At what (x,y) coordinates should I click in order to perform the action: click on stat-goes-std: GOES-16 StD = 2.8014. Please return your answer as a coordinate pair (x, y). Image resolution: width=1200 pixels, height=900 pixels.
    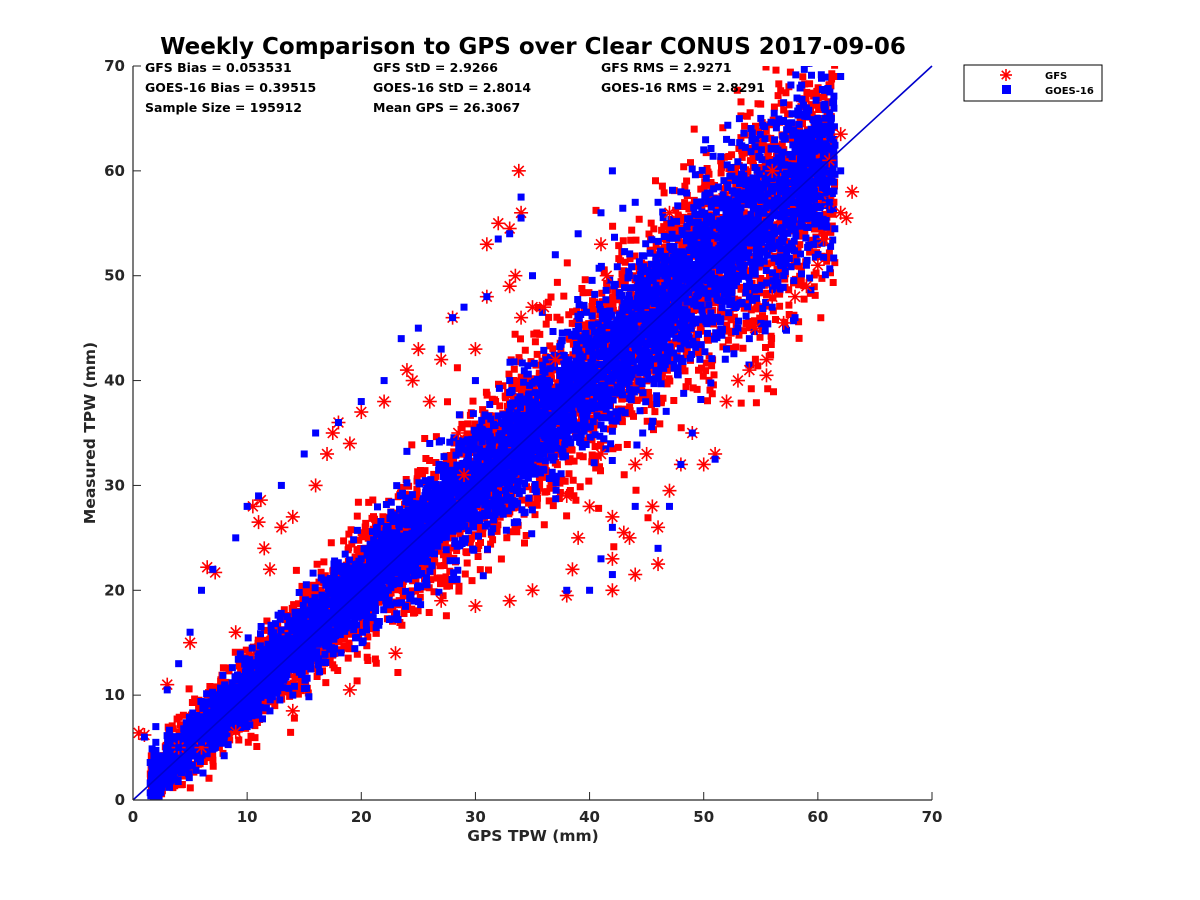
    Looking at the image, I should click on (452, 87).